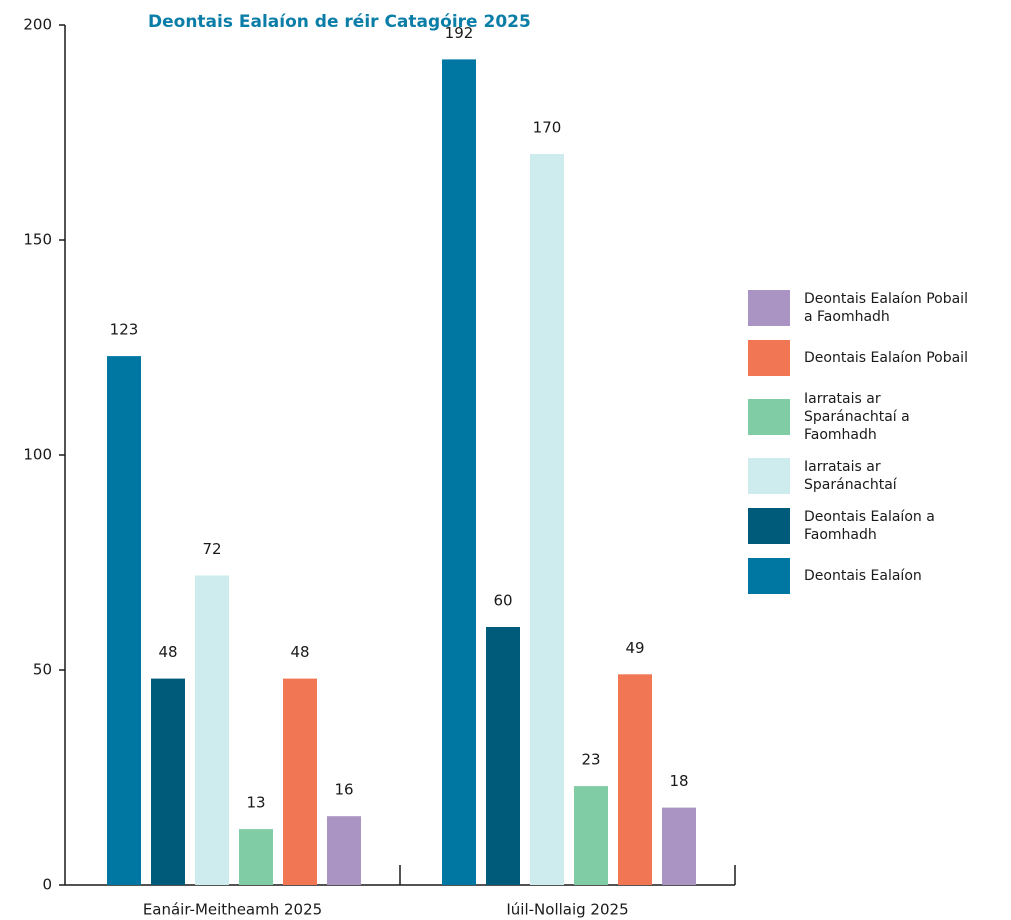  Describe the element at coordinates (634, 648) in the screenshot. I see `value-label: 49` at that location.